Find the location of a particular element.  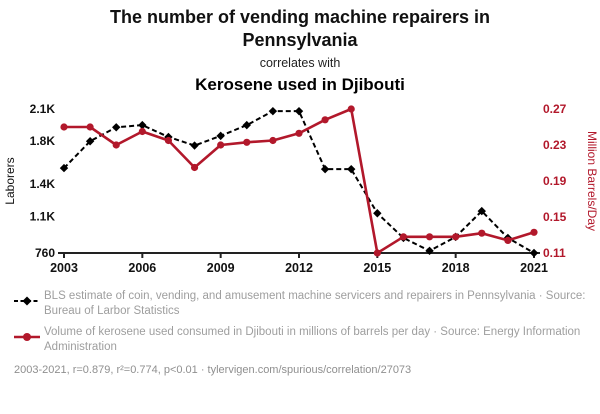

svg-text: 2003 is located at coordinates (64, 268).